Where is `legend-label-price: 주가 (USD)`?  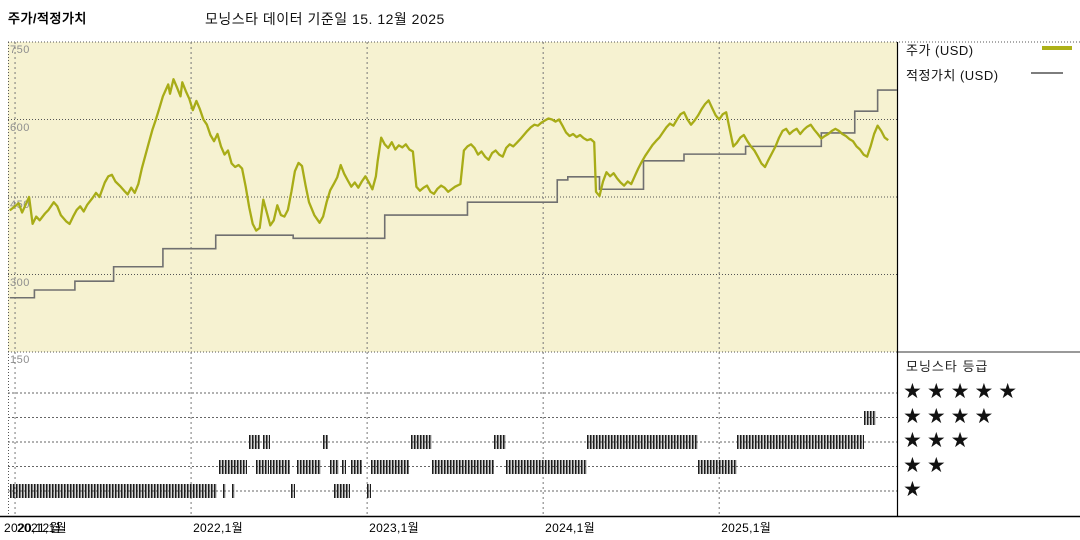
legend-label-price: 주가 (USD) is located at coordinates (940, 50).